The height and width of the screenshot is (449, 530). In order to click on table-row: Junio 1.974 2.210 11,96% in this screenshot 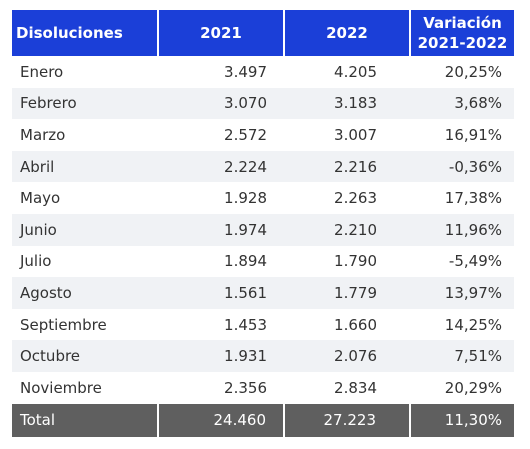, I will do `click(263, 229)`.